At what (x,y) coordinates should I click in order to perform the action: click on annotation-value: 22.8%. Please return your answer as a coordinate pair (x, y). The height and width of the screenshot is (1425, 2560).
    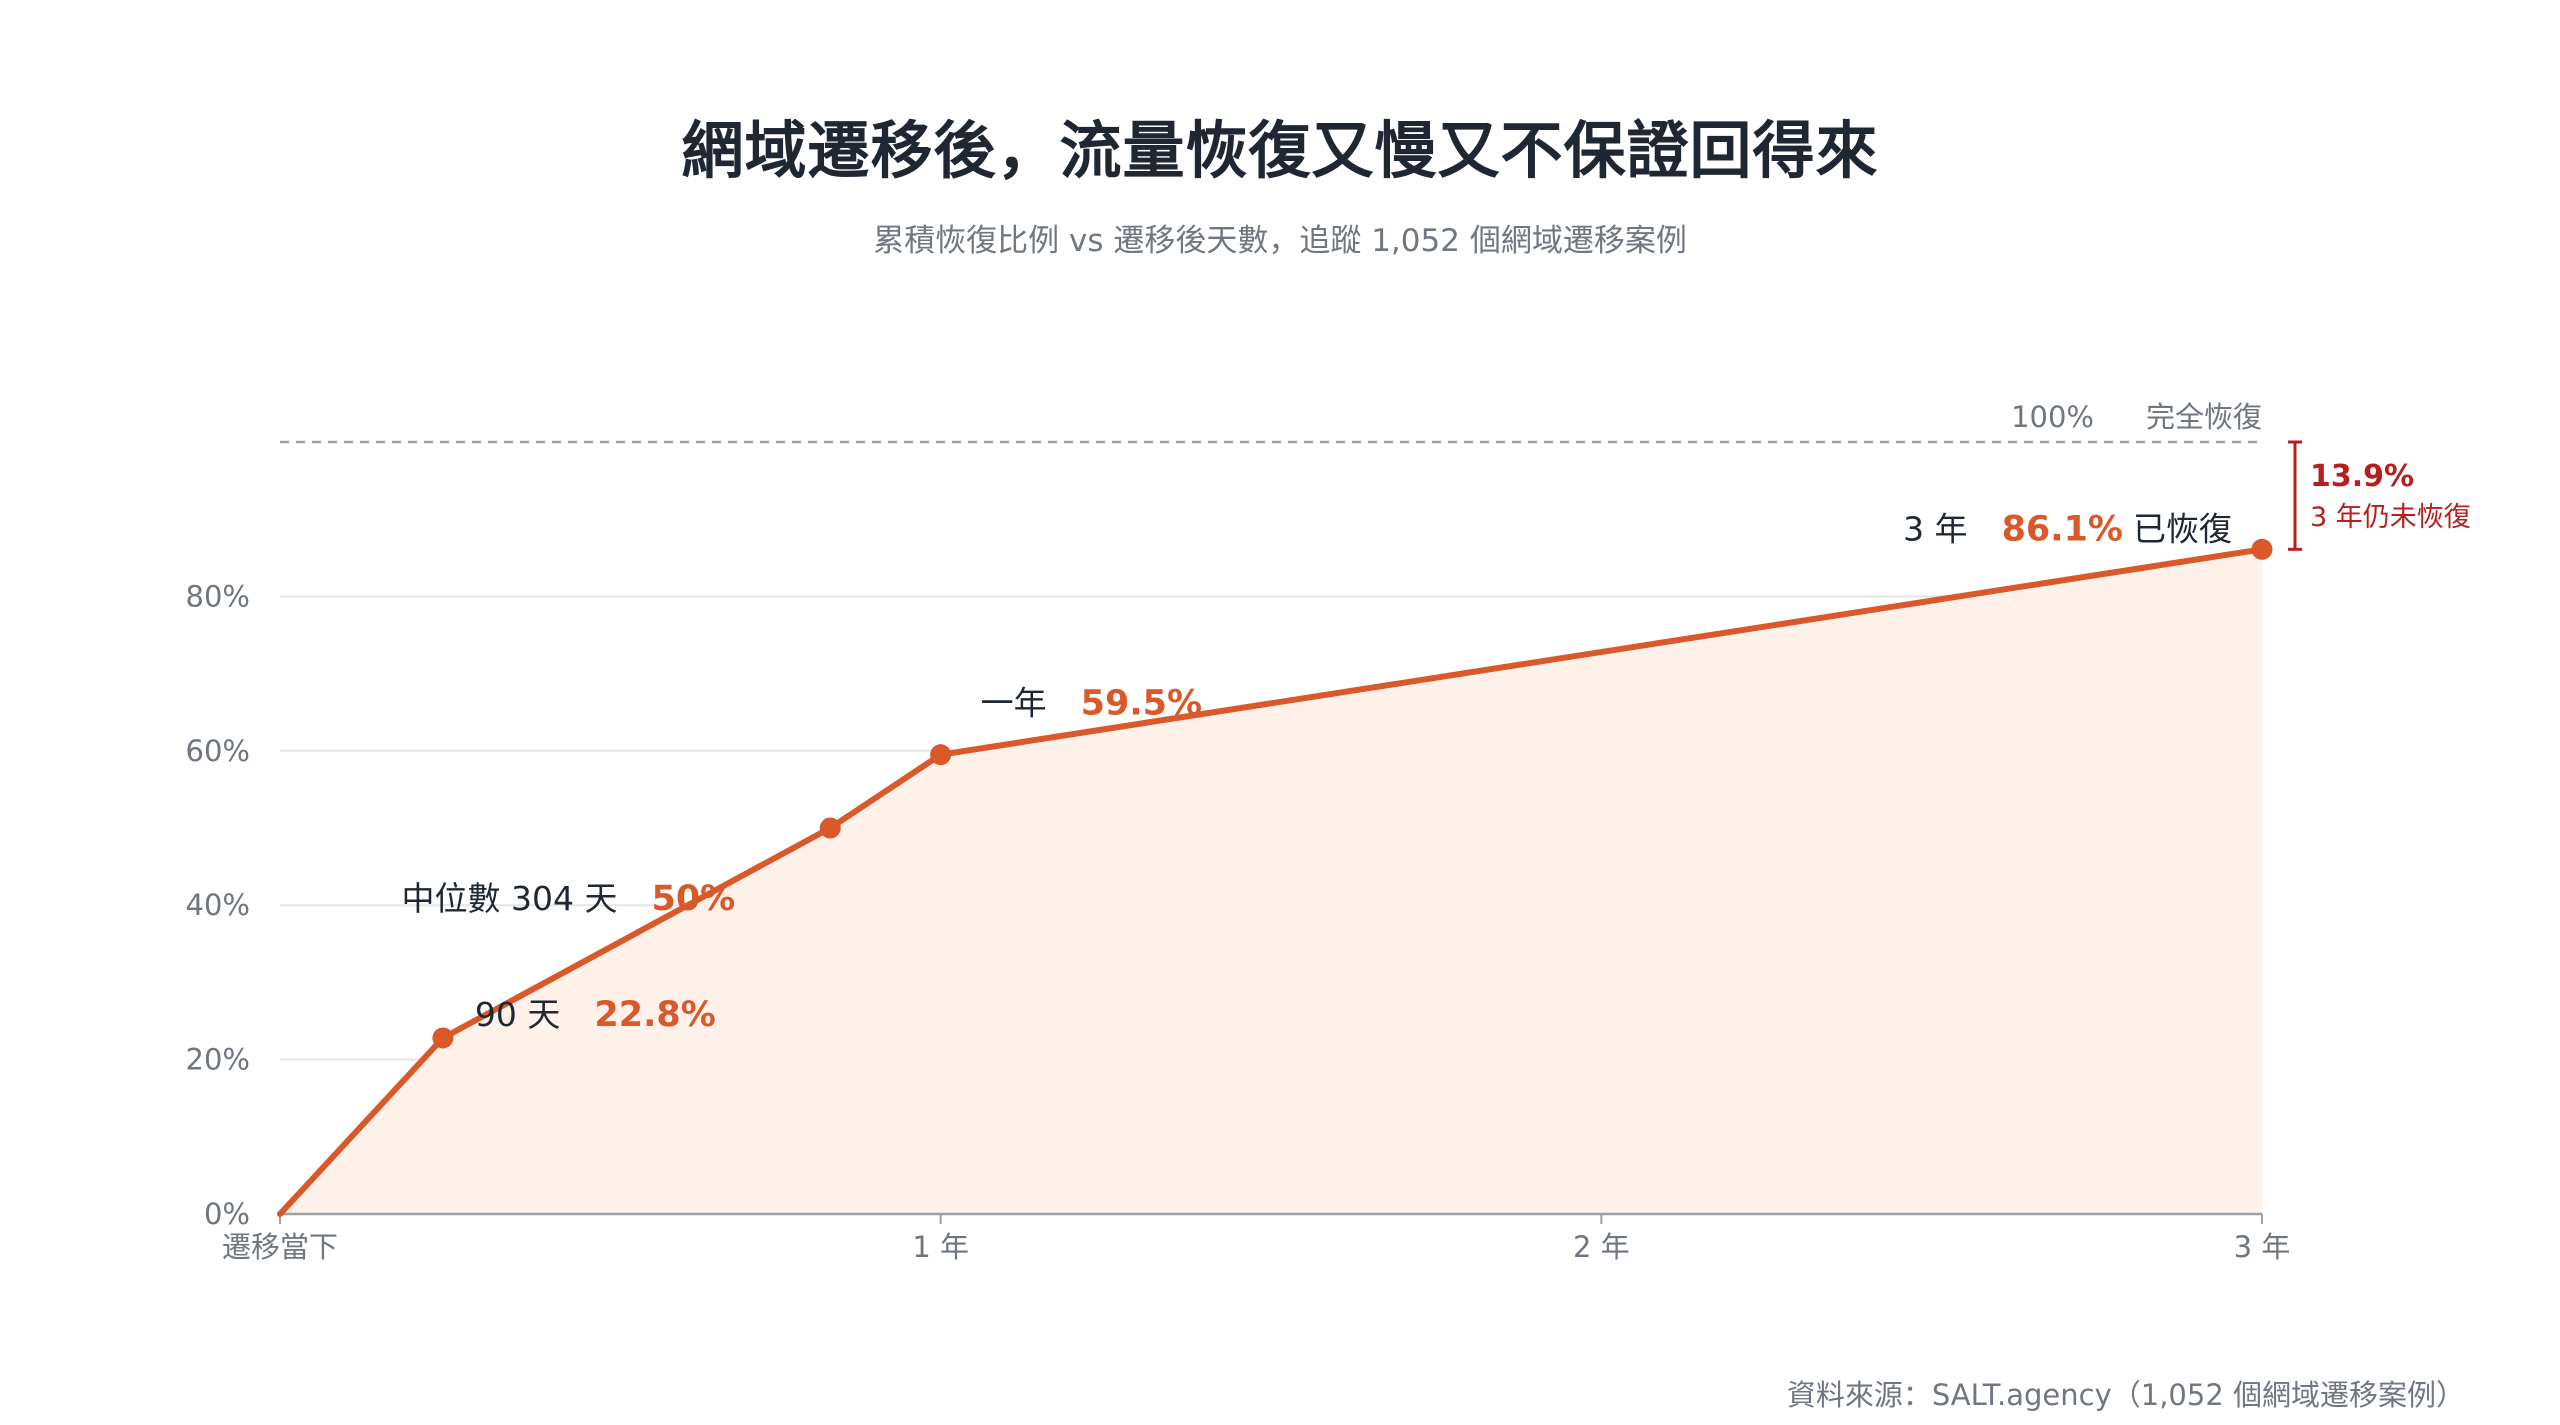
    Looking at the image, I should click on (654, 1015).